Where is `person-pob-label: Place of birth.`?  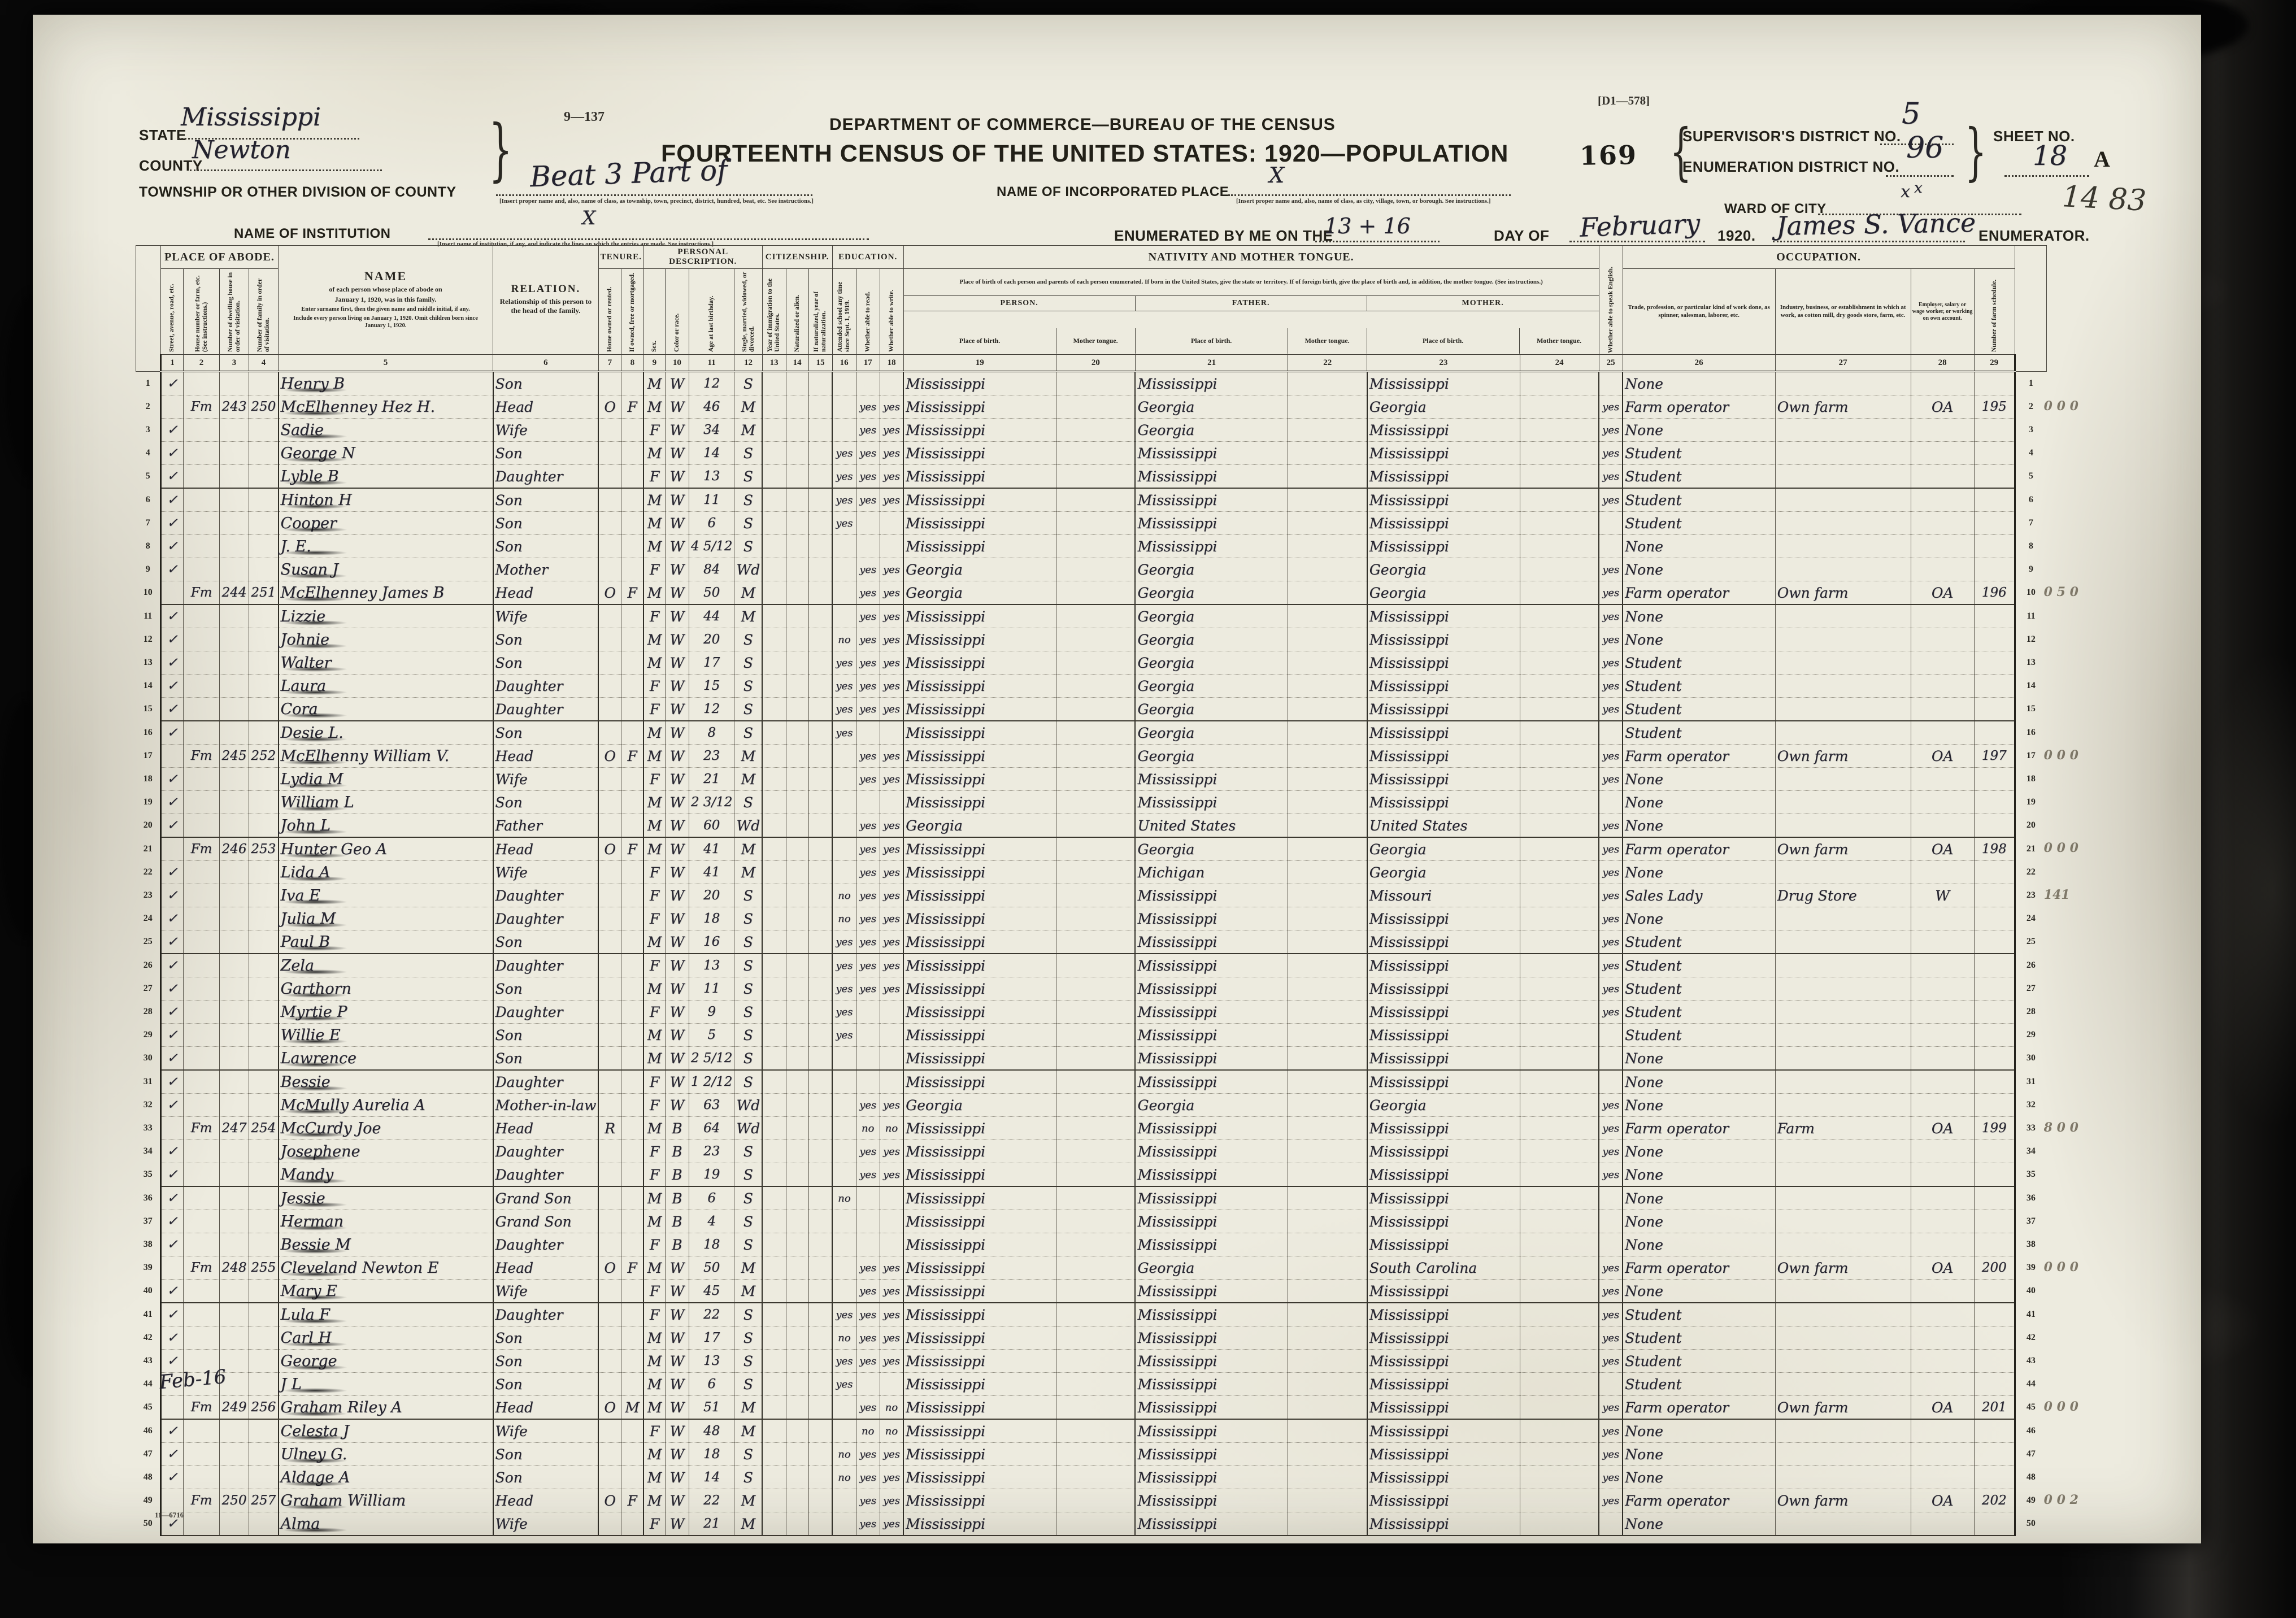 person-pob-label: Place of birth. is located at coordinates (980, 341).